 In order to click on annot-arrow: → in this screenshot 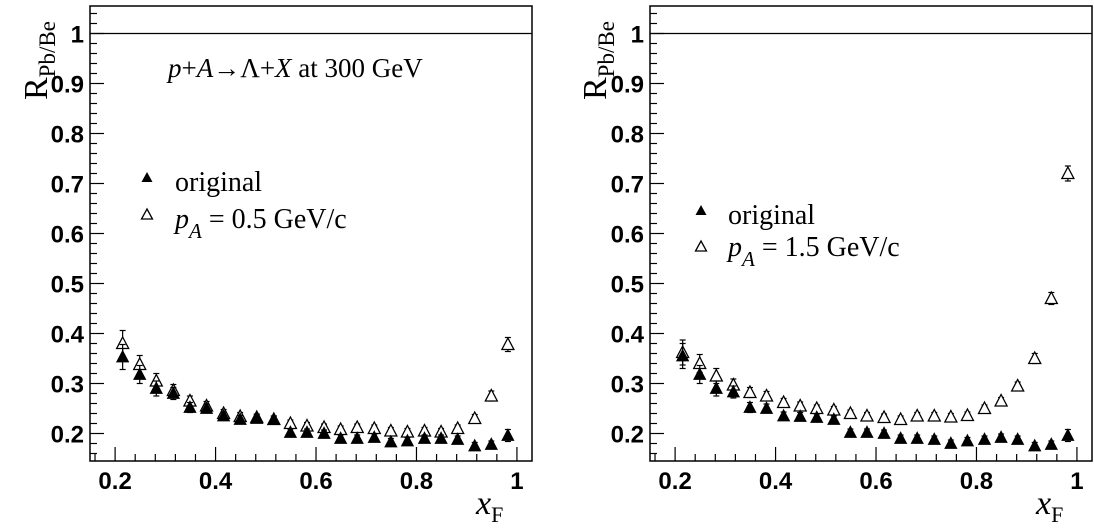, I will do `click(226, 68)`.